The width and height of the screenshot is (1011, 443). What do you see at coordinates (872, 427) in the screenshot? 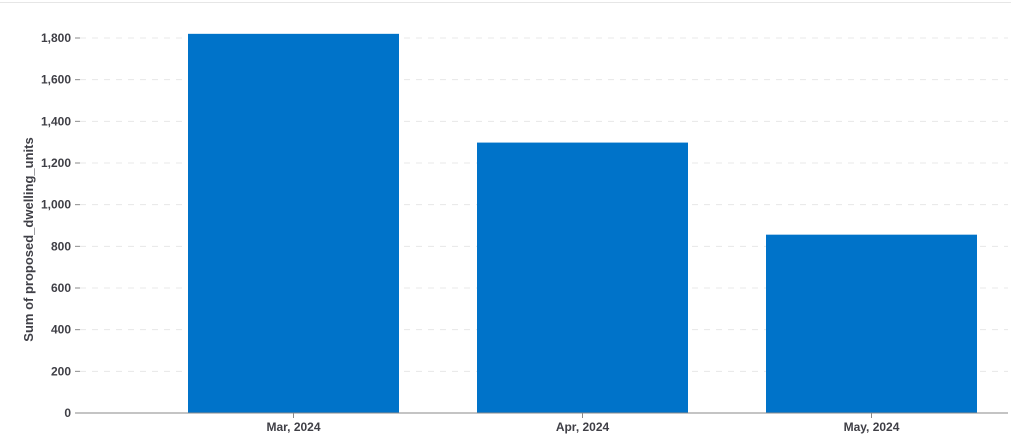
I see `x-tick-label: May, 2024` at bounding box center [872, 427].